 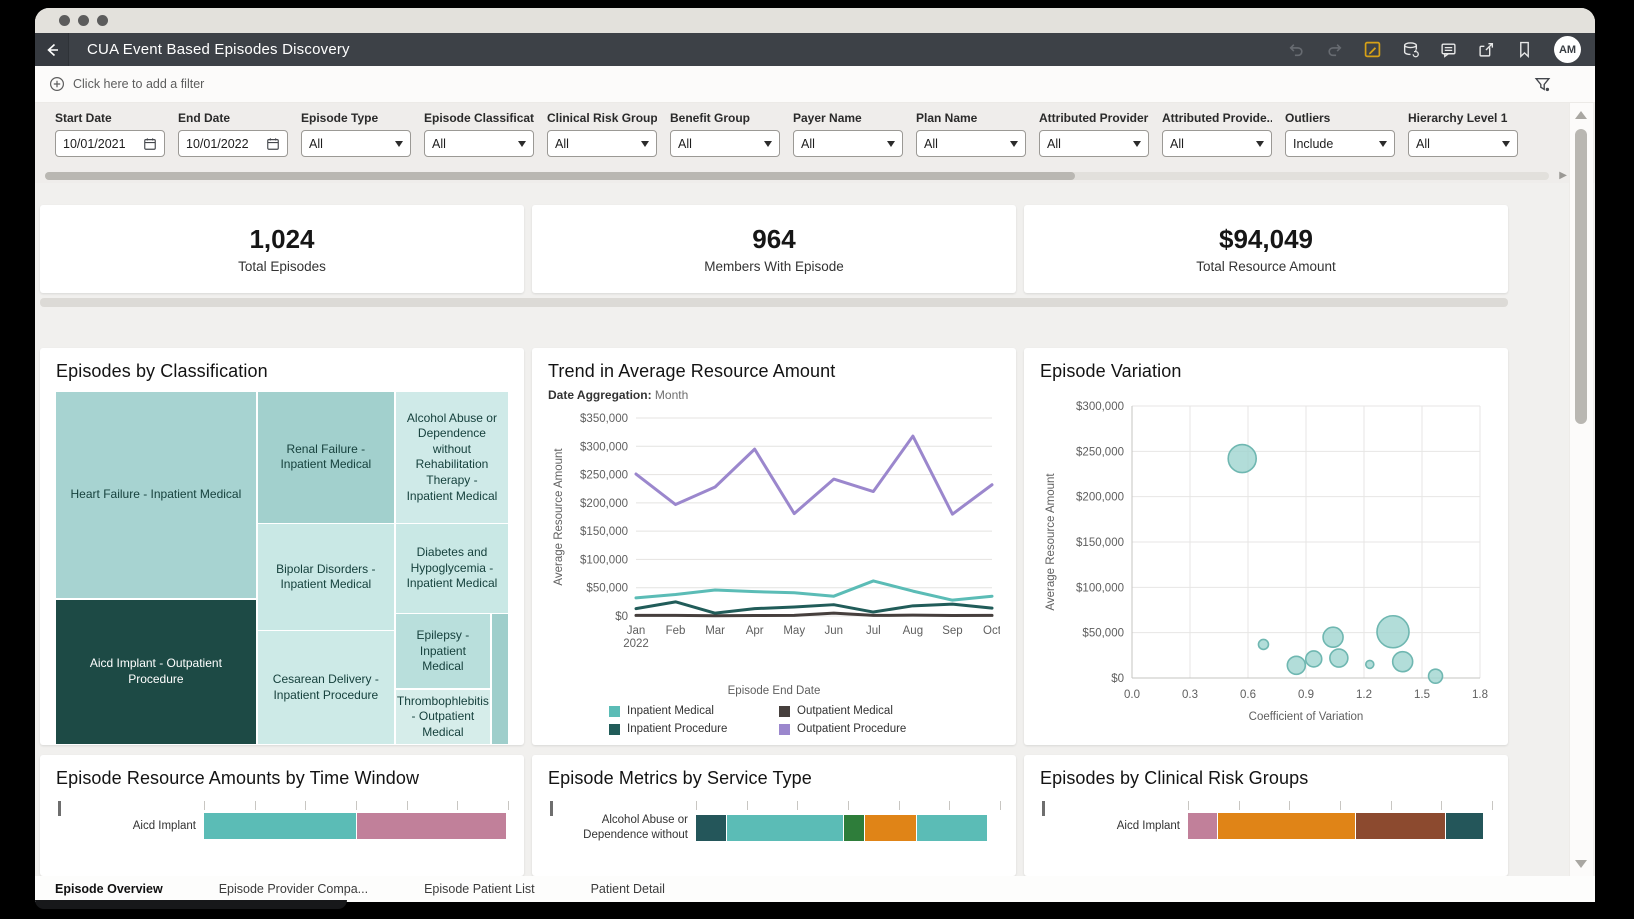 I want to click on treemap-tile: Heart Failure - Inpatient Medical, so click(x=156, y=495).